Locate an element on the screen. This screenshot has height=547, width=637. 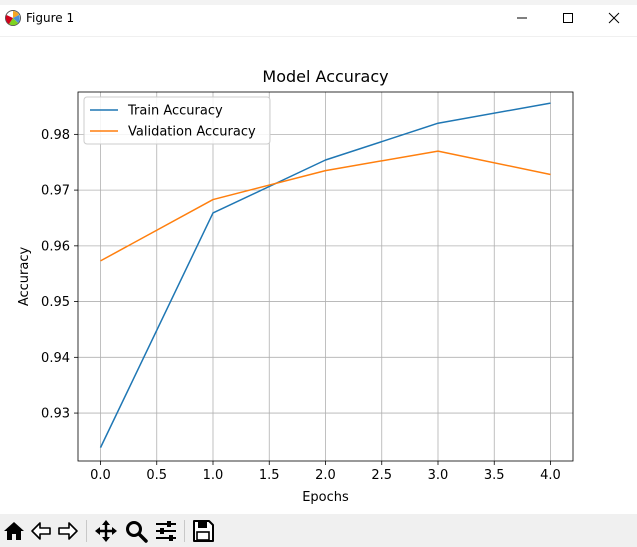
zoom-button is located at coordinates (136, 531).